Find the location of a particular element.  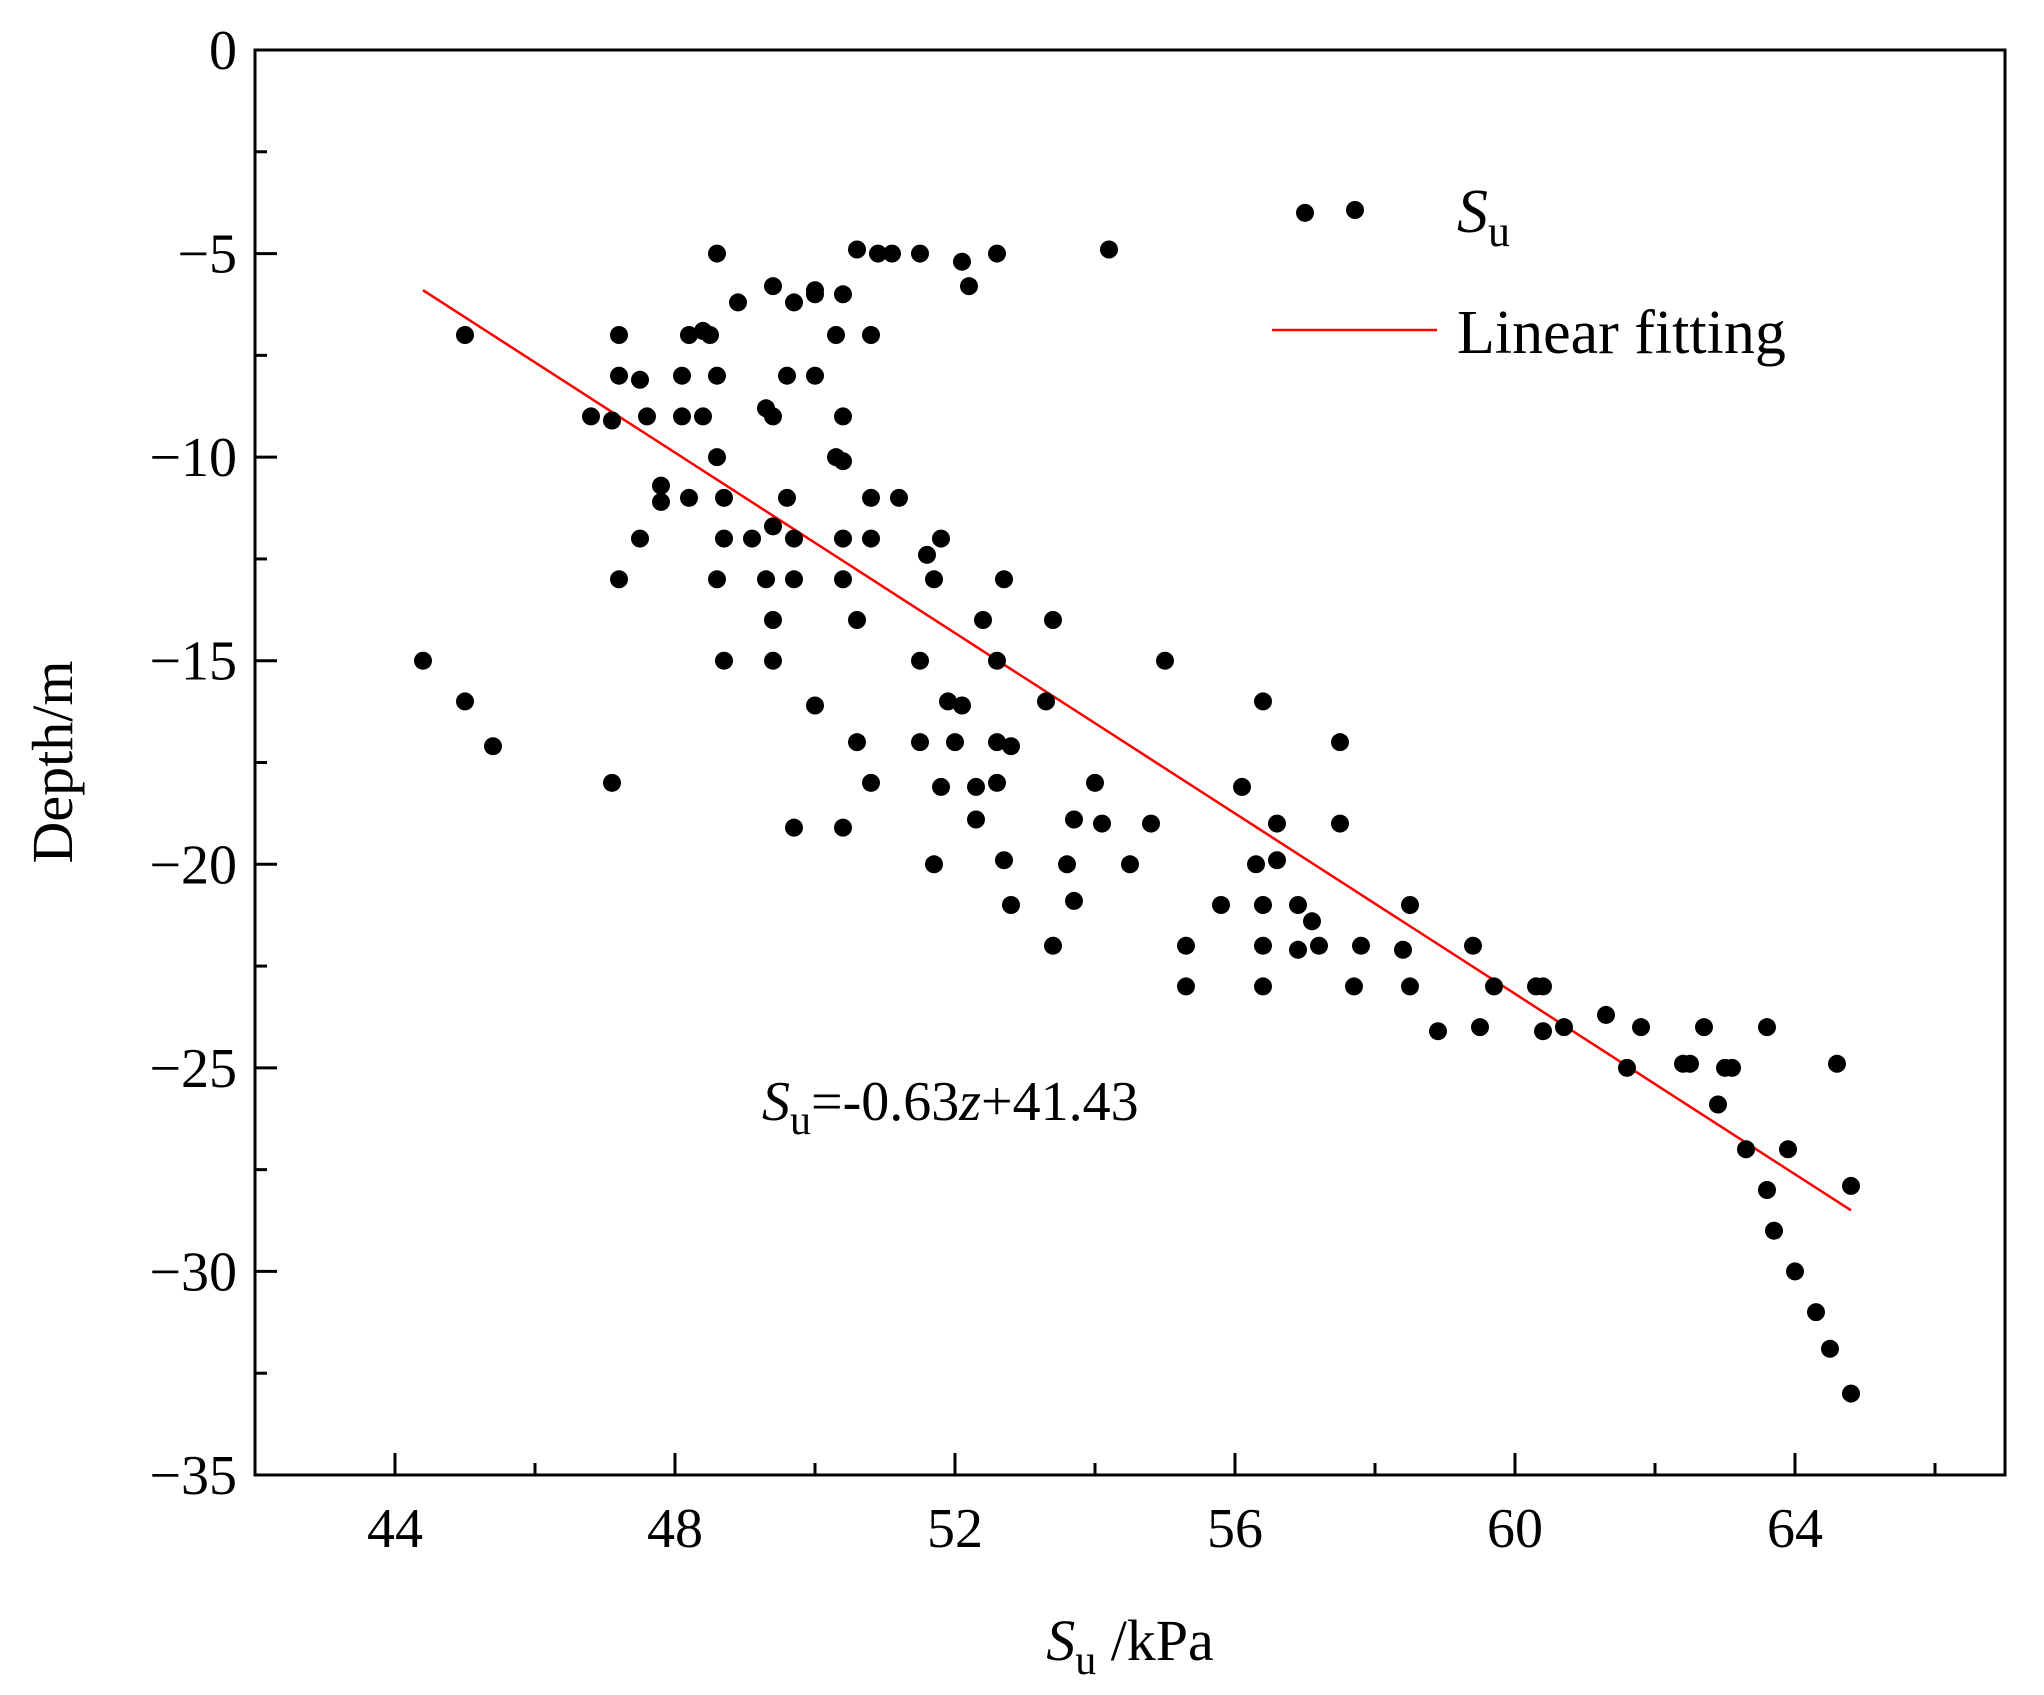

x-tick-labels: 44 48 52 56 60 64 is located at coordinates (1095, 1529).